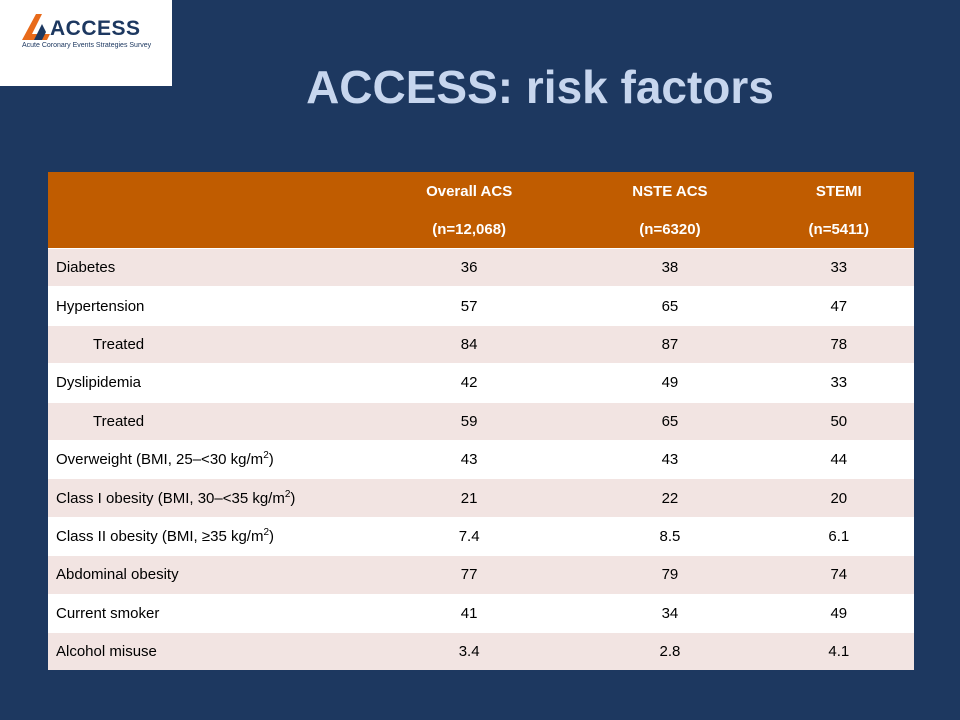  What do you see at coordinates (469, 421) in the screenshot?
I see `cell-value: 59` at bounding box center [469, 421].